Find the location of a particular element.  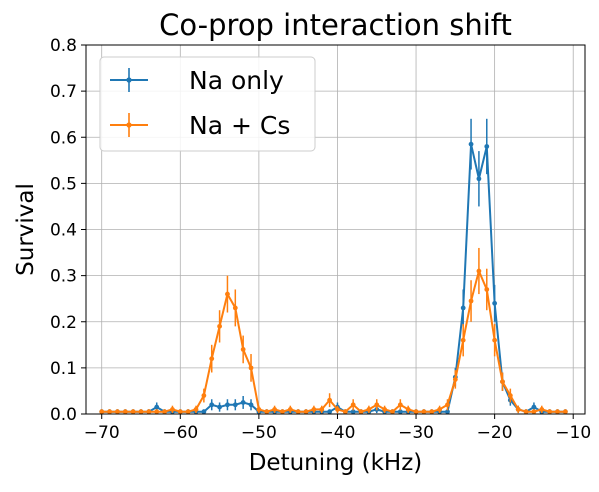

x-axis-label: Detuning (kHz) is located at coordinates (336, 463).